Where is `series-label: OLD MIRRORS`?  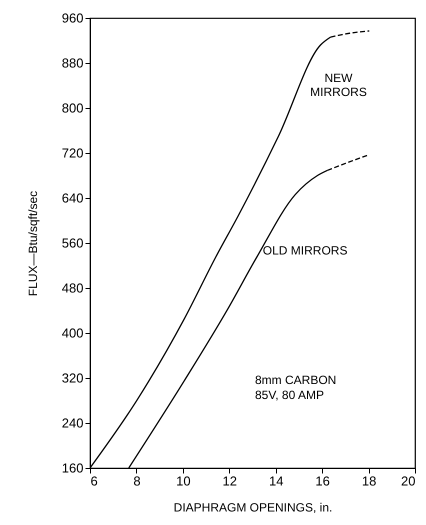
series-label: OLD MIRRORS is located at coordinates (305, 251).